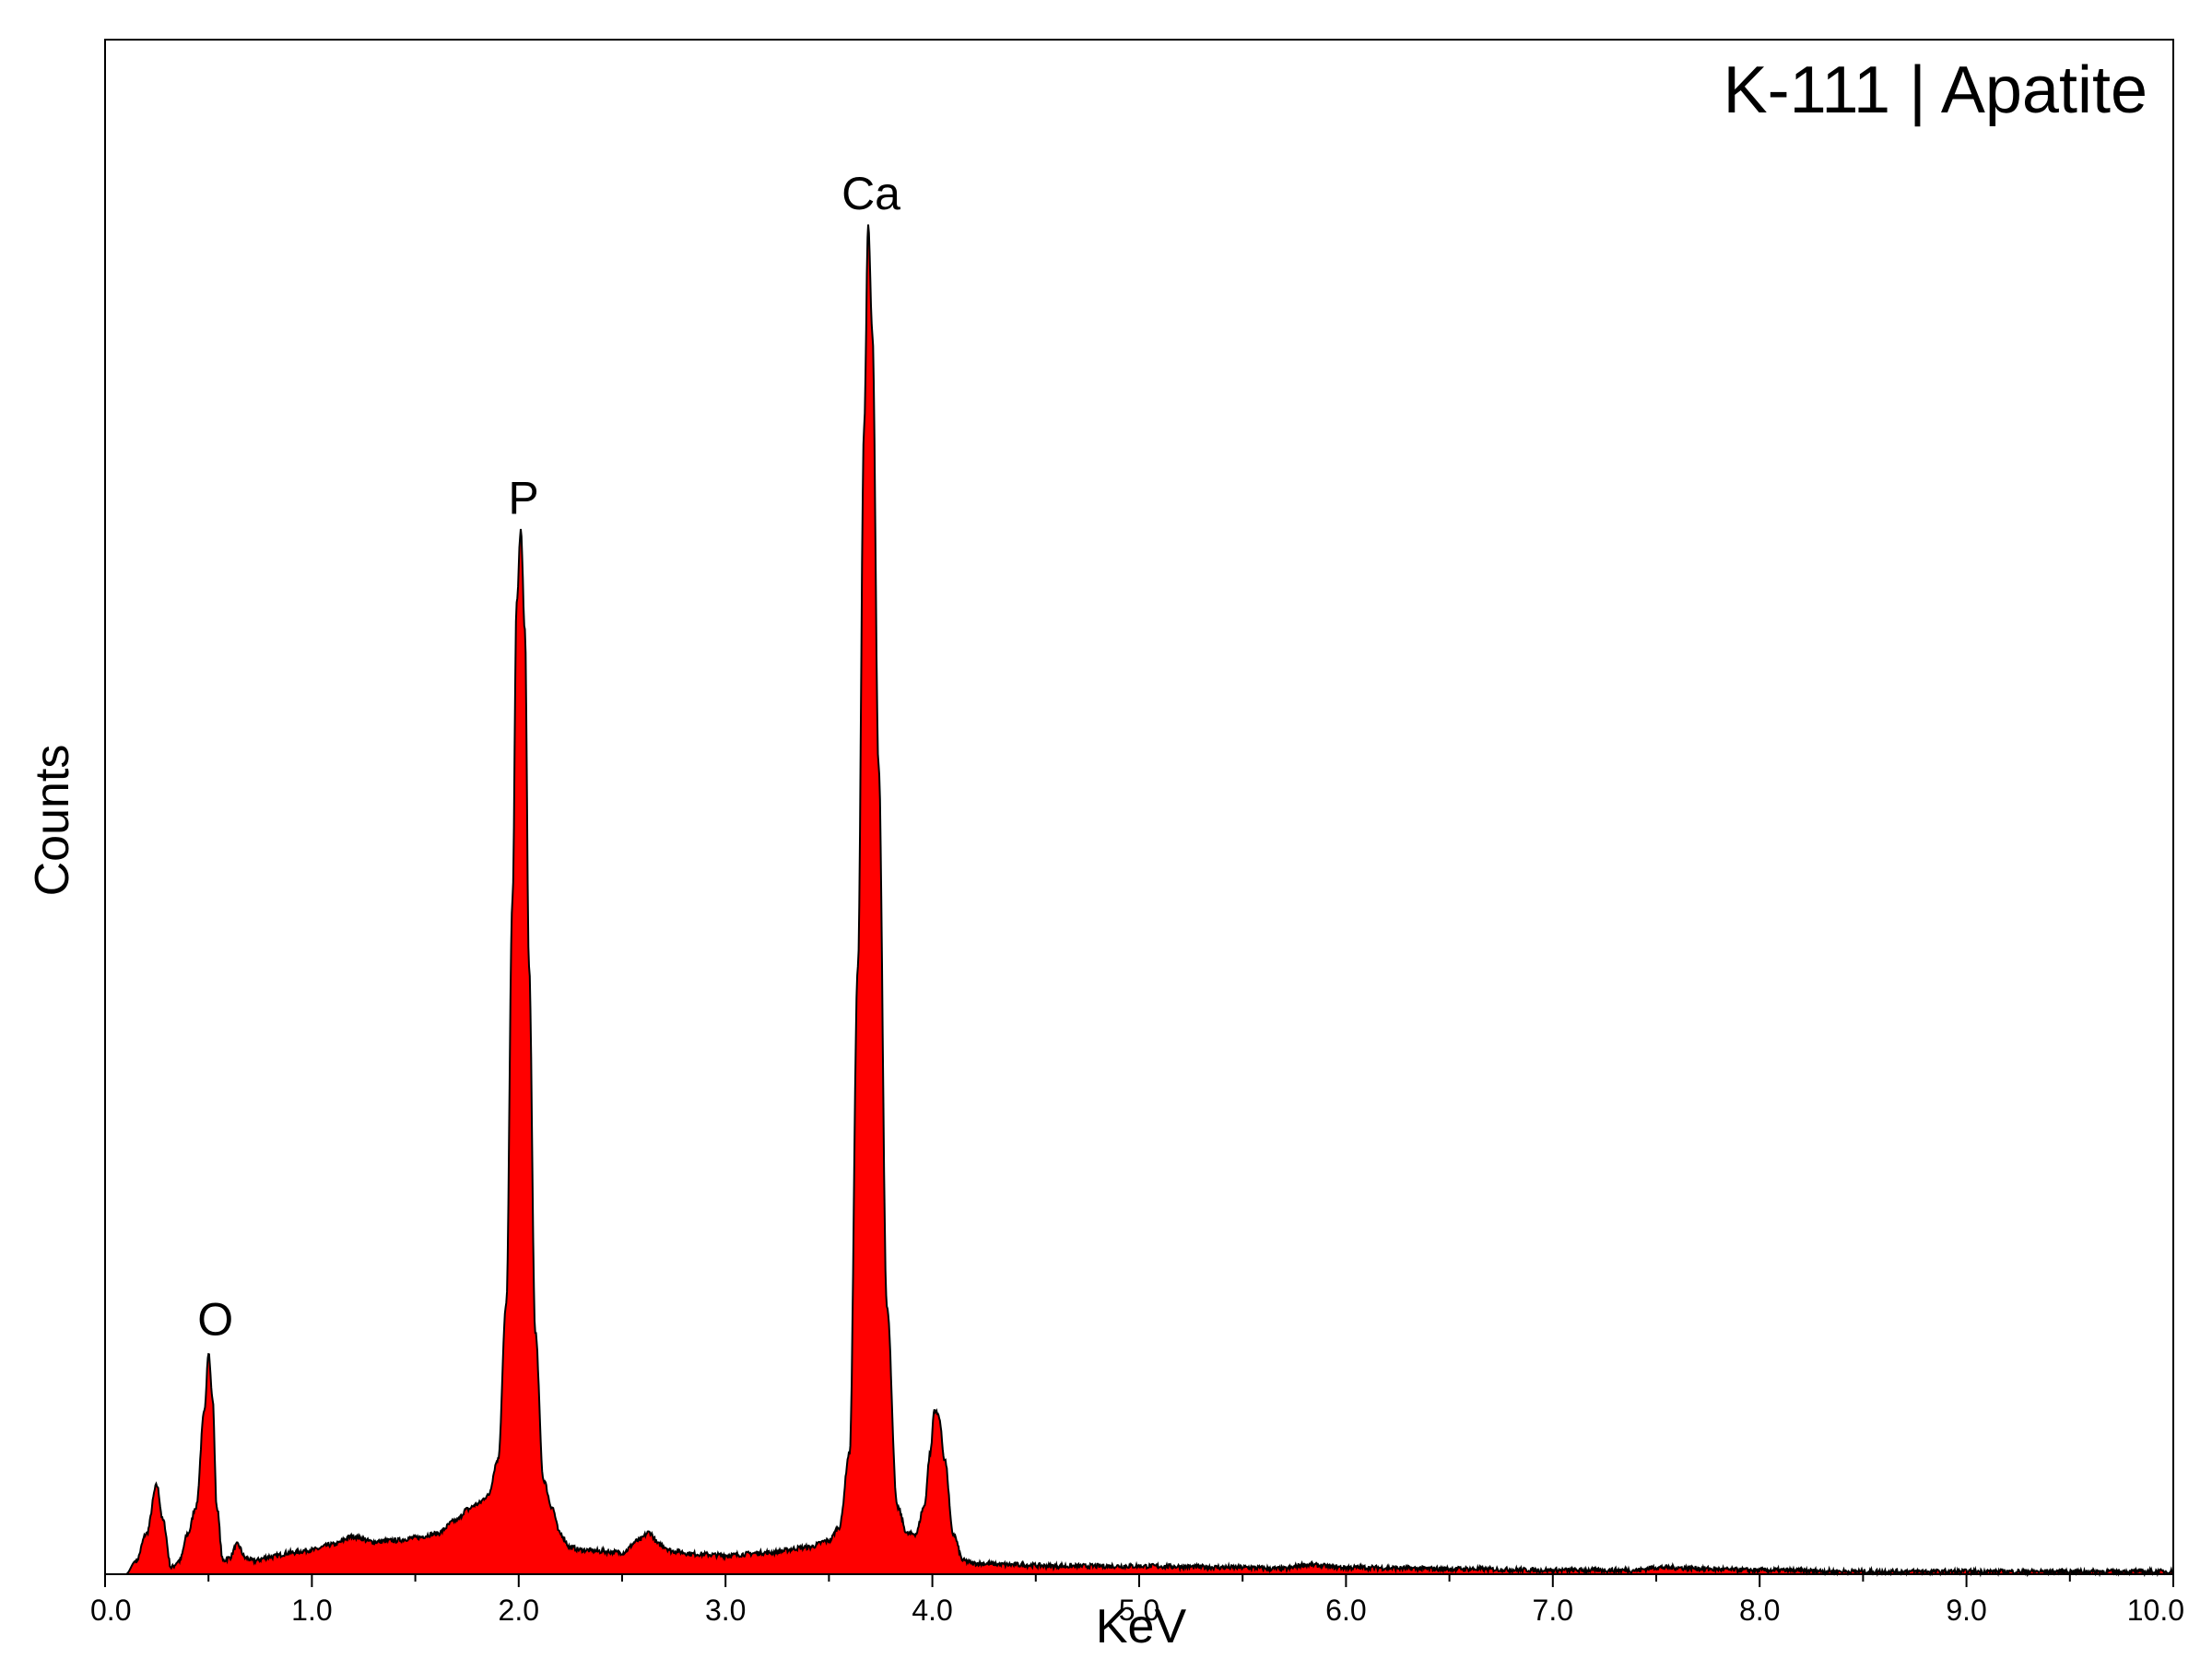  Describe the element at coordinates (523, 498) in the screenshot. I see `peak-label-p: P` at that location.